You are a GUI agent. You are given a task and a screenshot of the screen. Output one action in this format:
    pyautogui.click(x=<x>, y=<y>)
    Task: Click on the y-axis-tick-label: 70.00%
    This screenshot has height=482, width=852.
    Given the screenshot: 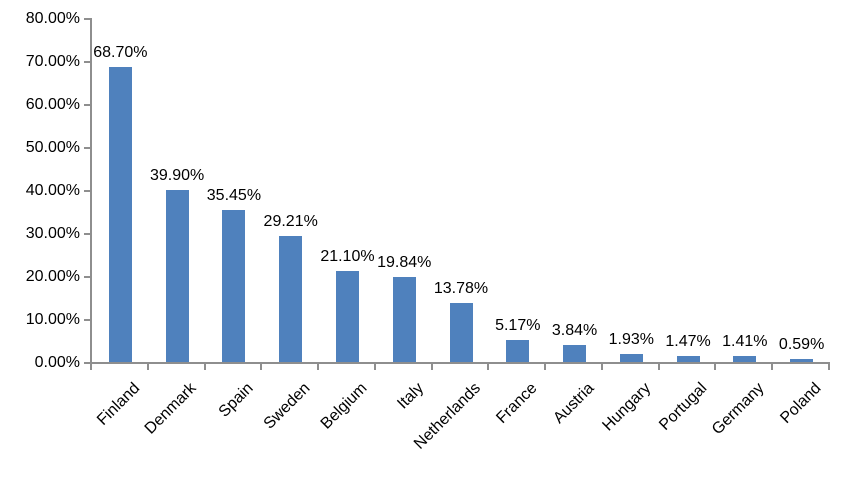 What is the action you would take?
    pyautogui.click(x=52, y=61)
    